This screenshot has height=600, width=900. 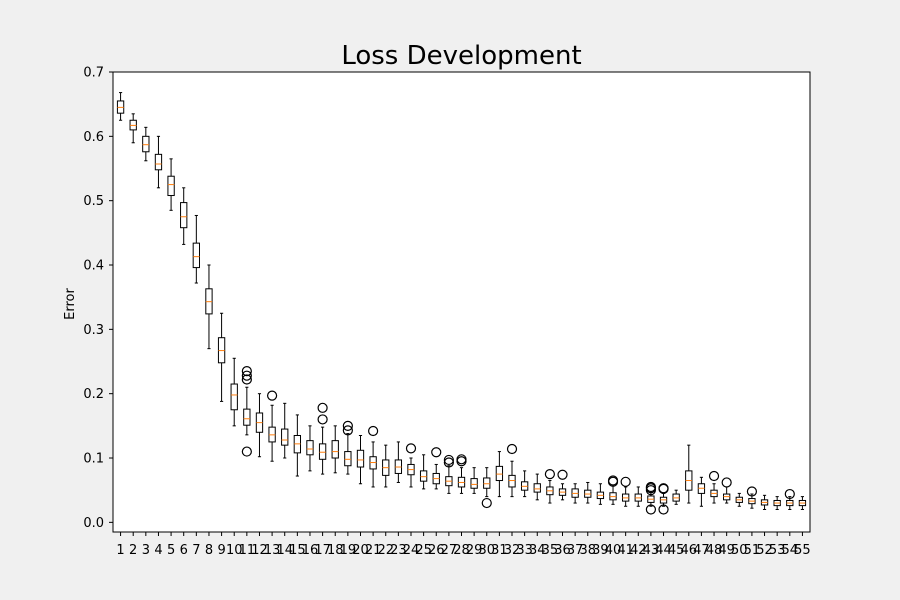 What do you see at coordinates (146, 550) in the screenshot?
I see `x-tick-label: 3` at bounding box center [146, 550].